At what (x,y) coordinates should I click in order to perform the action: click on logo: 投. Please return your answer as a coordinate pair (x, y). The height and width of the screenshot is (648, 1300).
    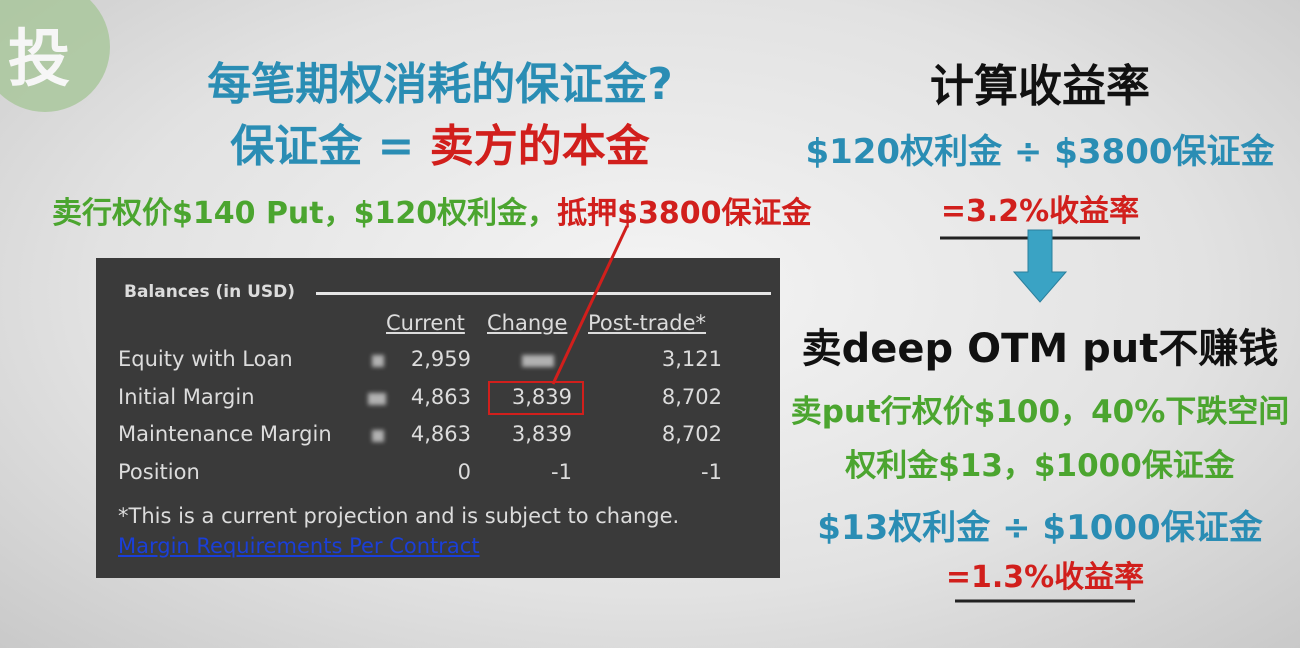
    Looking at the image, I should click on (55, 56).